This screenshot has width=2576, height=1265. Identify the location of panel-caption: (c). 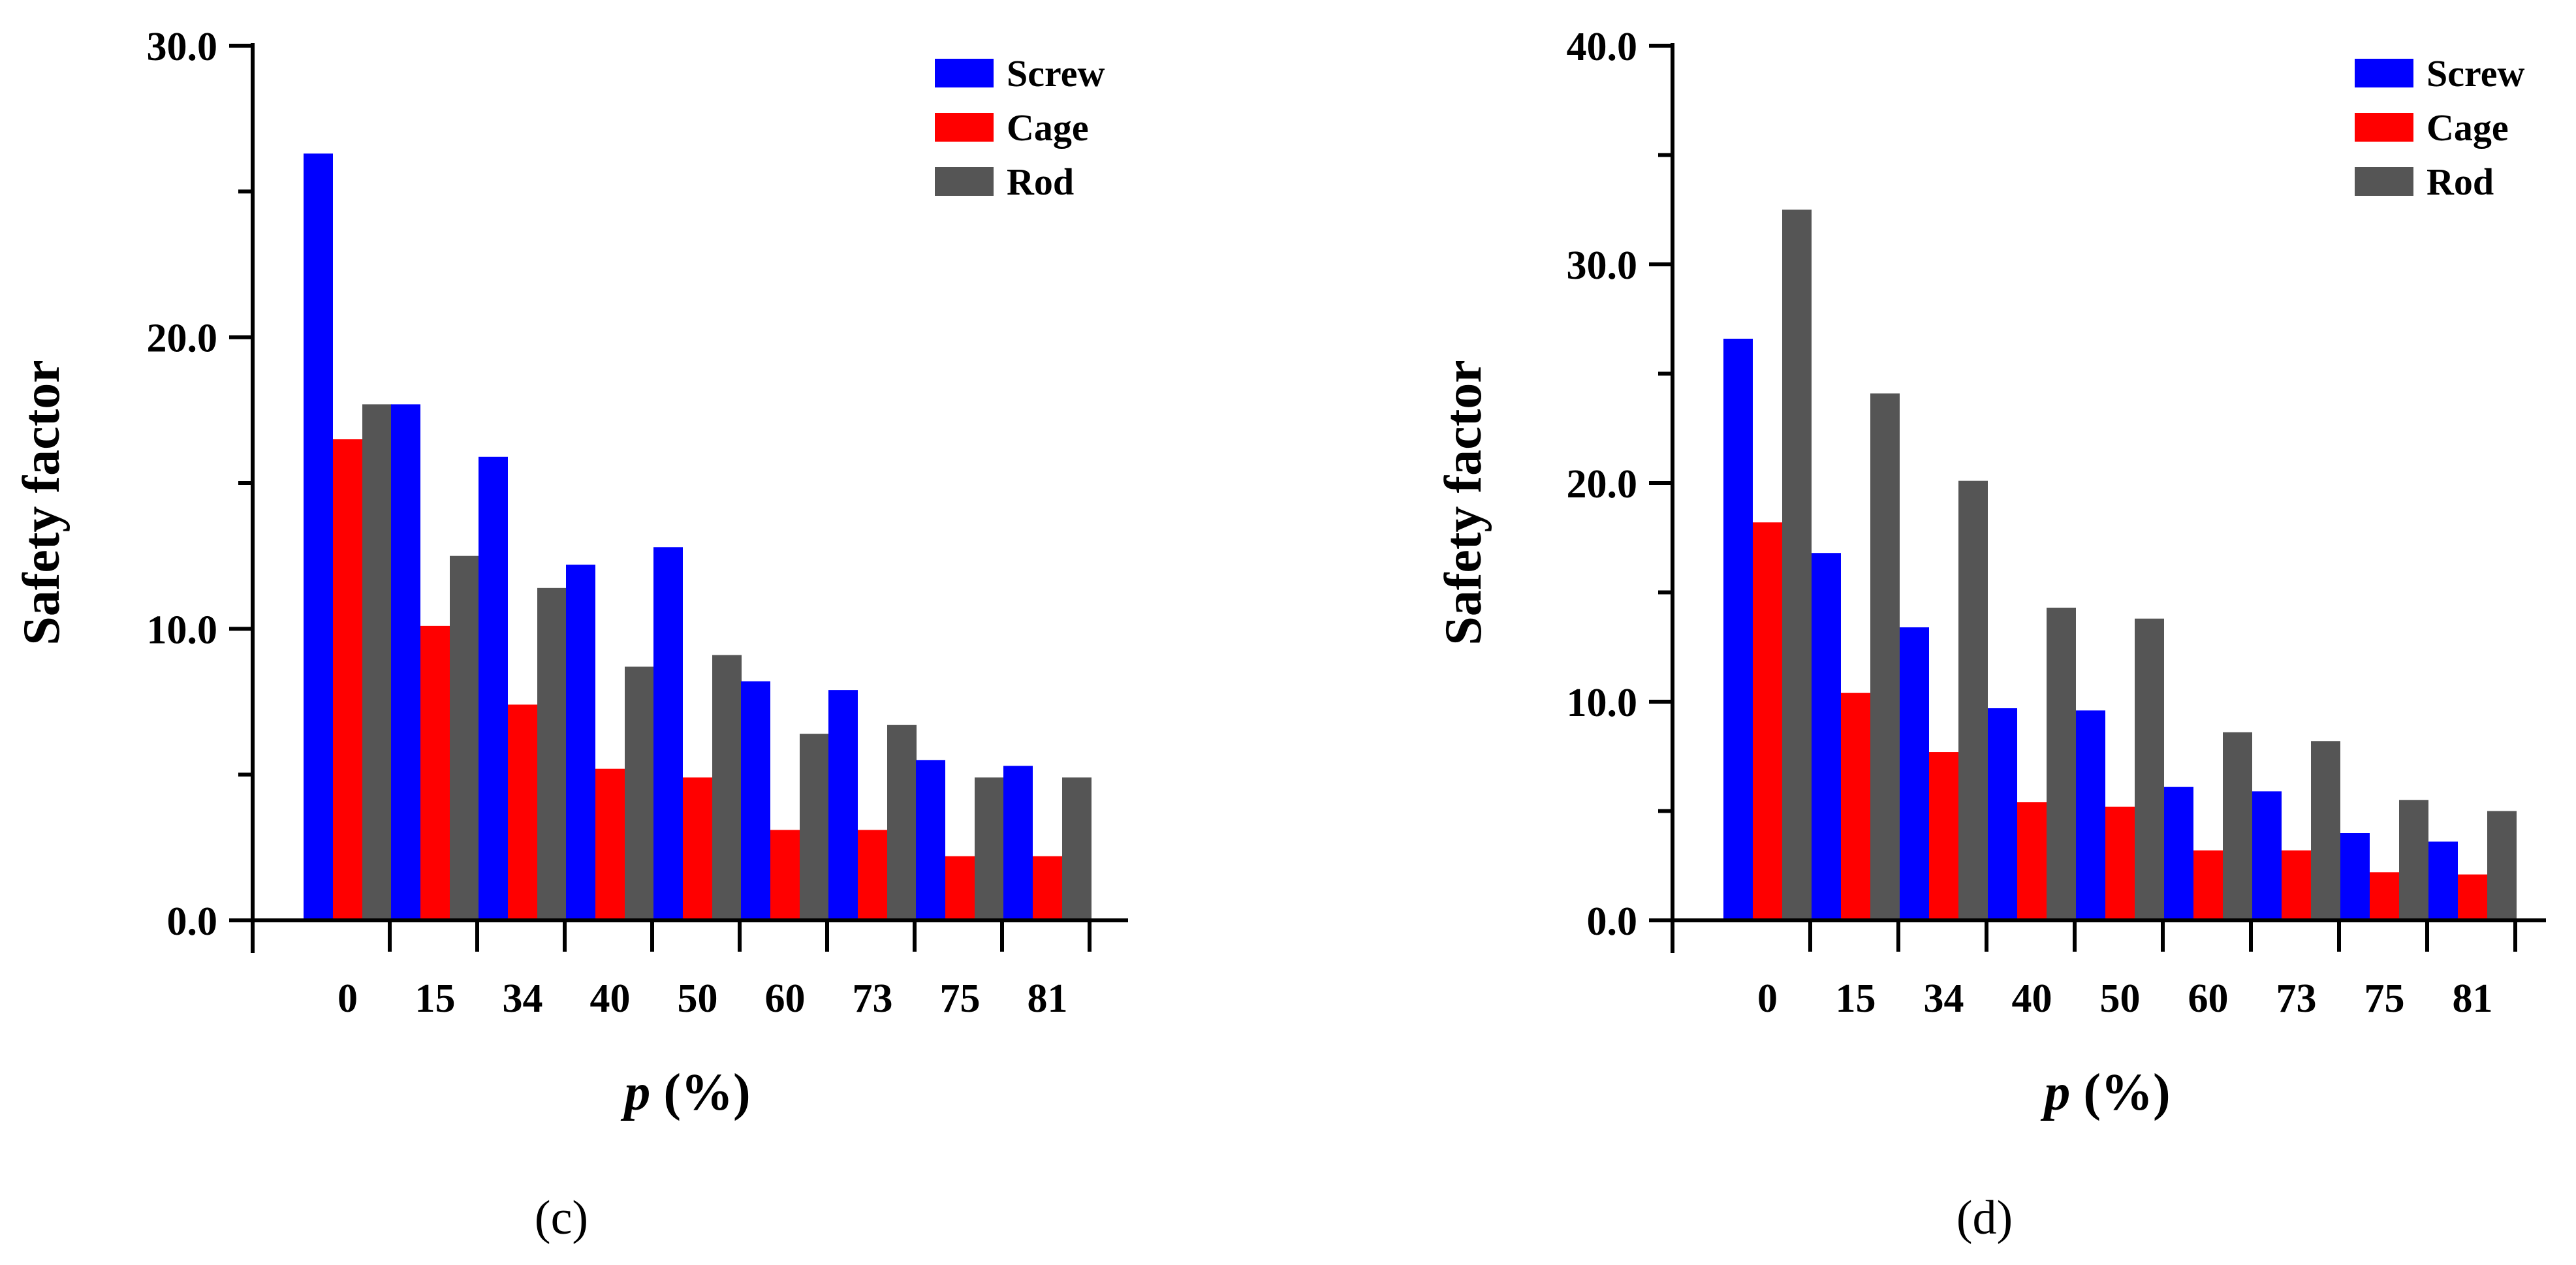
(561, 1218).